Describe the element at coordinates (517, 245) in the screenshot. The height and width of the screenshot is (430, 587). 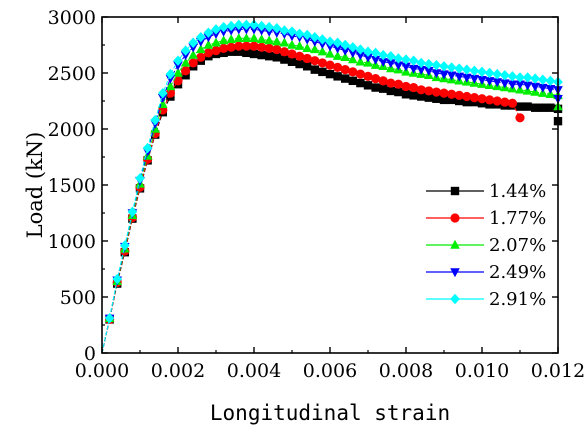
I see `legend-label: 2.07%` at that location.